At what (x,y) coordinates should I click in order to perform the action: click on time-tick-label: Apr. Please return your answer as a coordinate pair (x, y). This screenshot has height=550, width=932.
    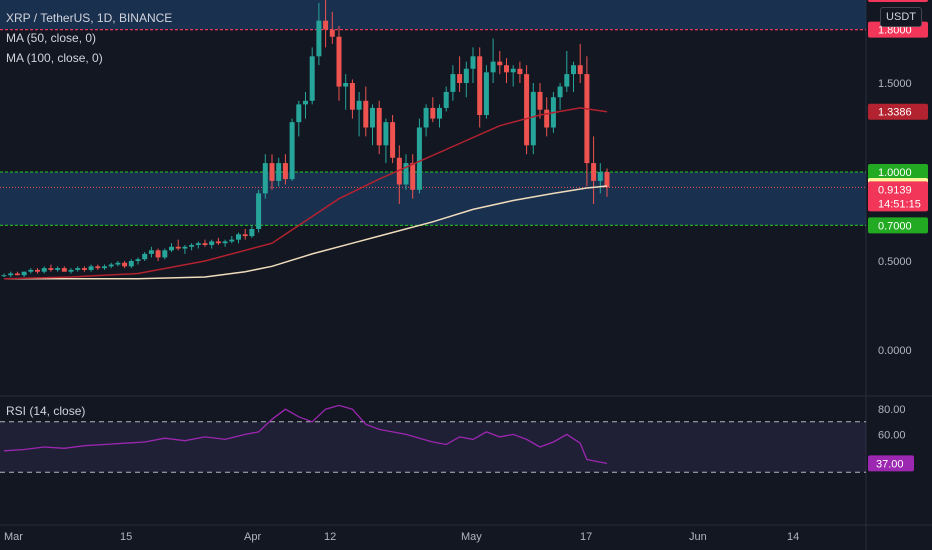
    Looking at the image, I should click on (252, 537).